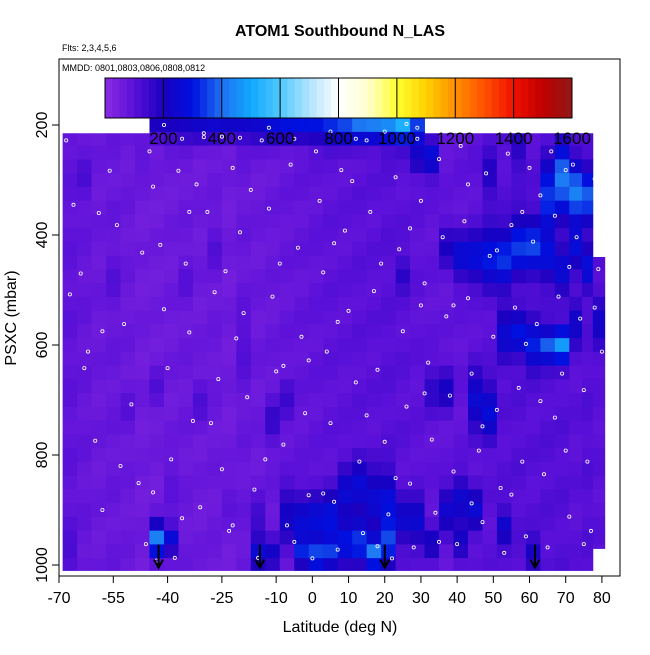 The height and width of the screenshot is (655, 650). What do you see at coordinates (530, 598) in the screenshot?
I see `x-tick-label: 60` at bounding box center [530, 598].